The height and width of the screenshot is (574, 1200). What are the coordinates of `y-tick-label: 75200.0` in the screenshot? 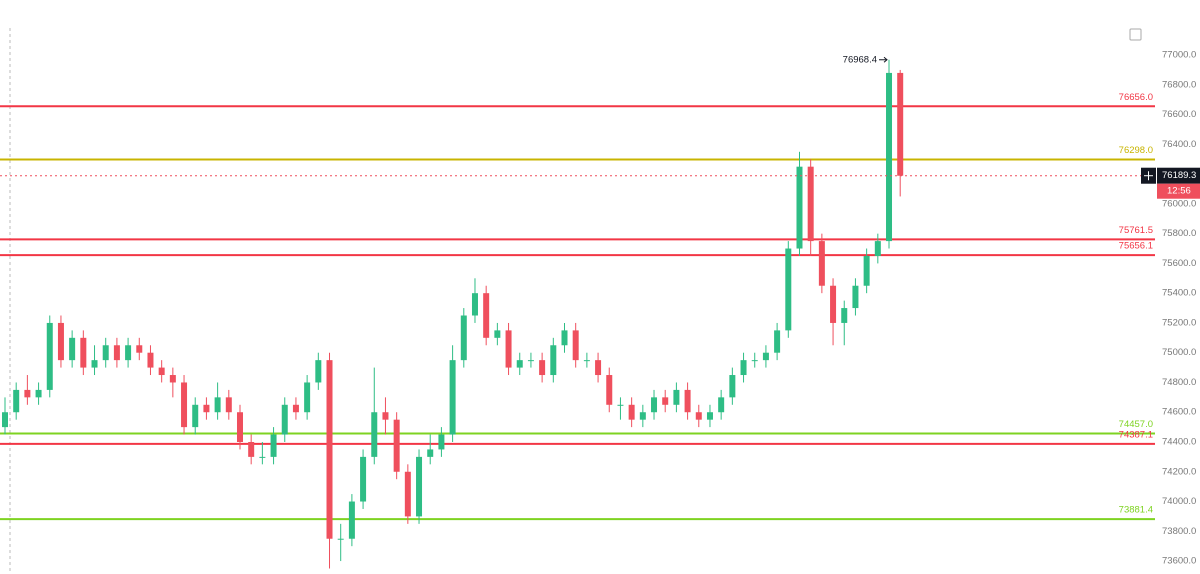 It's located at (1179, 322).